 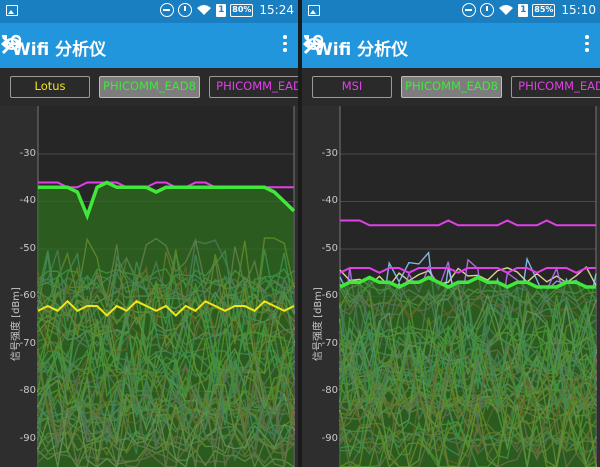 What do you see at coordinates (451, 11) in the screenshot?
I see `status-bar: 1 85% 15:10` at bounding box center [451, 11].